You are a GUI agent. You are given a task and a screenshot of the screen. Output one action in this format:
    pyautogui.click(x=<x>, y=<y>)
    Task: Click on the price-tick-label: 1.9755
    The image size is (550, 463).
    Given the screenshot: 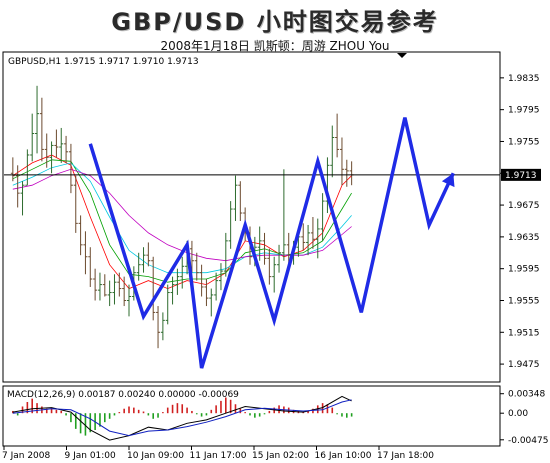 What is the action you would take?
    pyautogui.click(x=524, y=142)
    